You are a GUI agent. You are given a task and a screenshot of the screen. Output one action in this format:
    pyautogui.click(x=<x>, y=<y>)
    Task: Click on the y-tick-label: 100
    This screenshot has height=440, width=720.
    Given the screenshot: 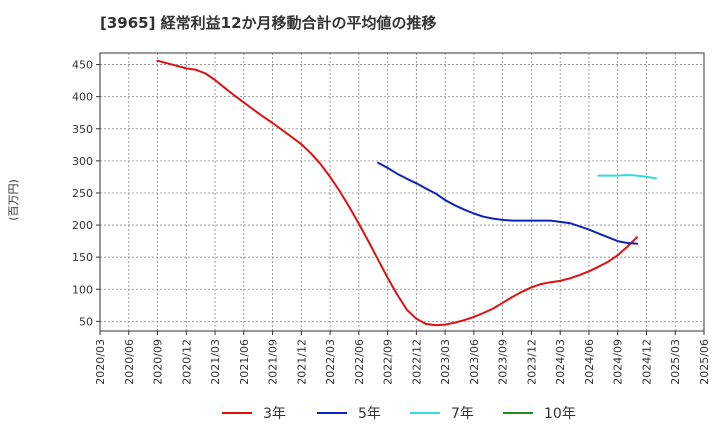 What is the action you would take?
    pyautogui.click(x=82, y=289)
    